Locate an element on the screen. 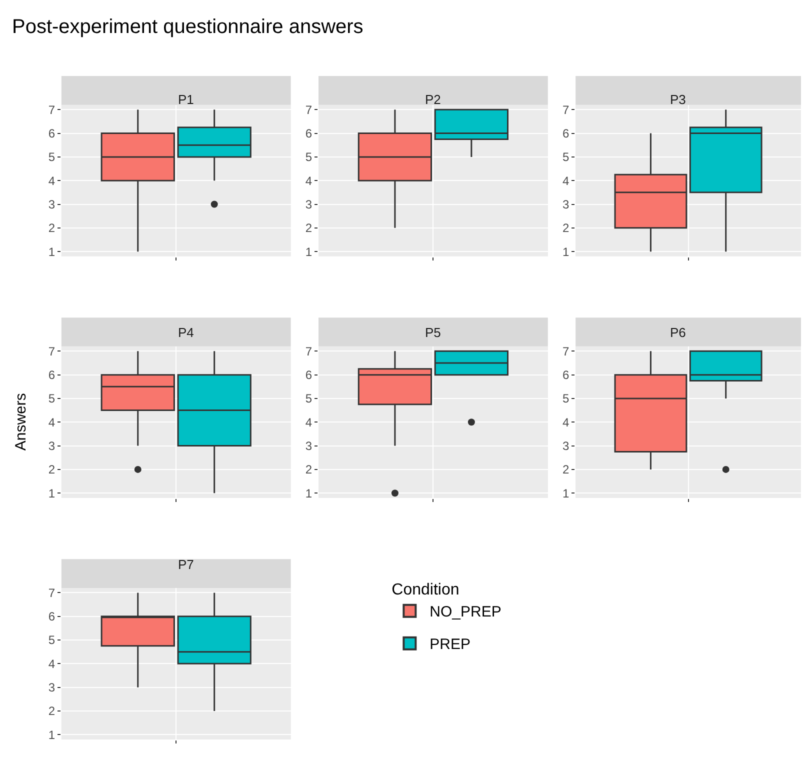 The width and height of the screenshot is (809, 771). chart-title: P1 is located at coordinates (186, 99).